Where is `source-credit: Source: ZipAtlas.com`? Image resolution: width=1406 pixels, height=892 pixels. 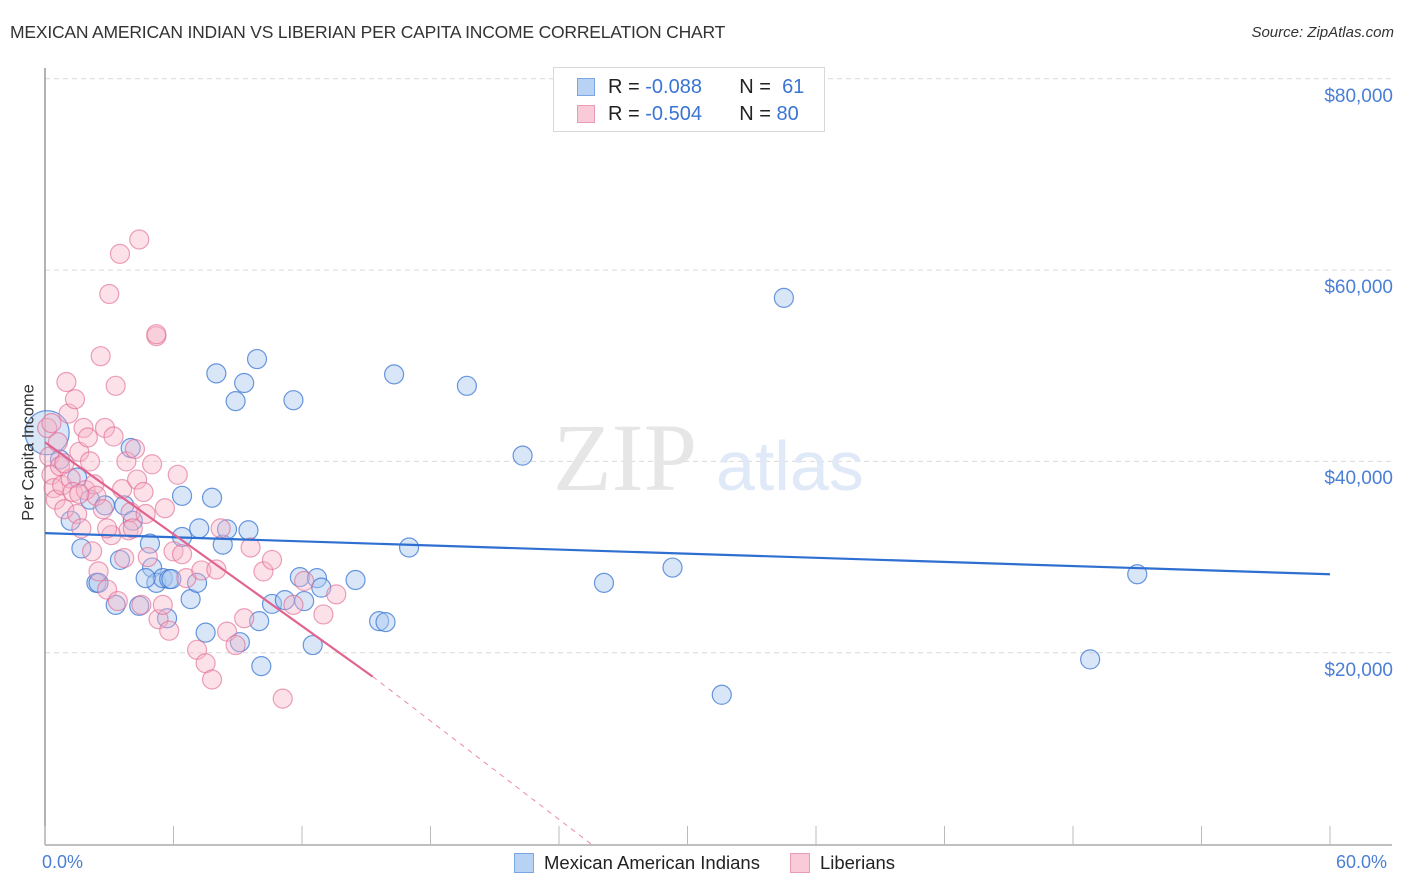 source-credit: Source: ZipAtlas.com is located at coordinates (1322, 32).